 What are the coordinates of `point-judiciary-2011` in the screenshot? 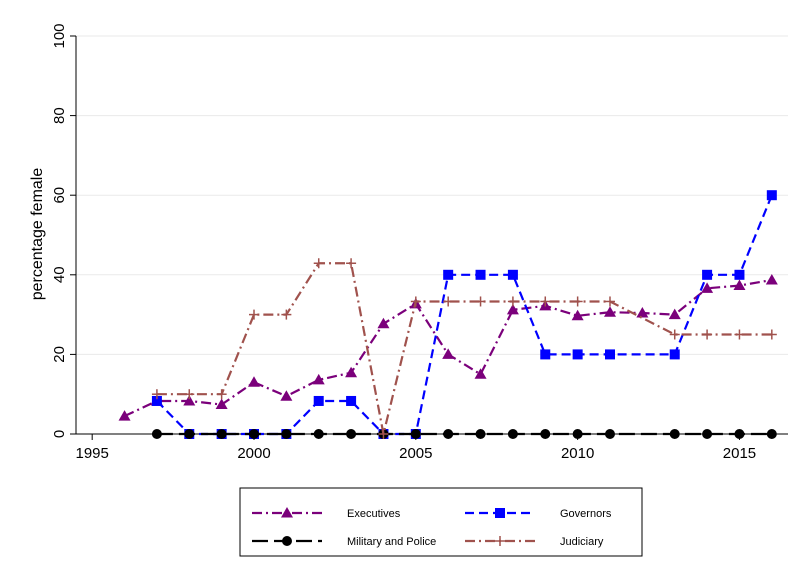 It's located at (610, 301).